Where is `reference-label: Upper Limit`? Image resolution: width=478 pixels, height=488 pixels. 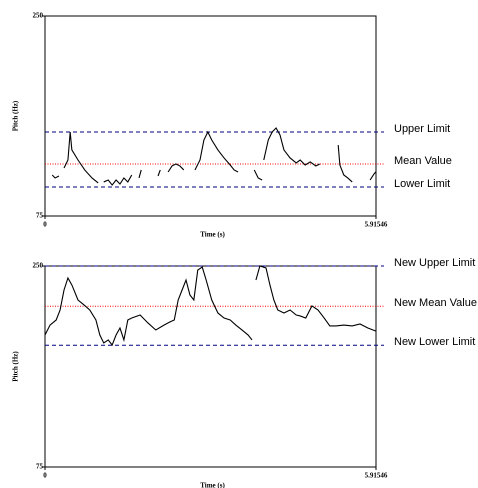
reference-label: Upper Limit is located at coordinates (422, 129).